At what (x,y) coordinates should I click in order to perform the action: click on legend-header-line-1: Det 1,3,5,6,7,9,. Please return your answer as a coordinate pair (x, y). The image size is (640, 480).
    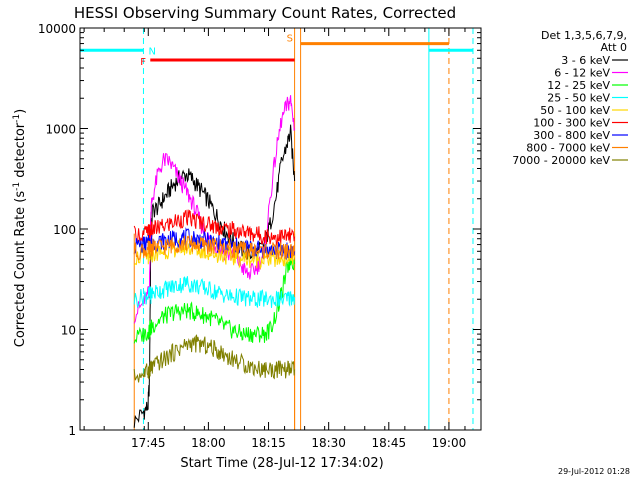
    Looking at the image, I should click on (584, 35).